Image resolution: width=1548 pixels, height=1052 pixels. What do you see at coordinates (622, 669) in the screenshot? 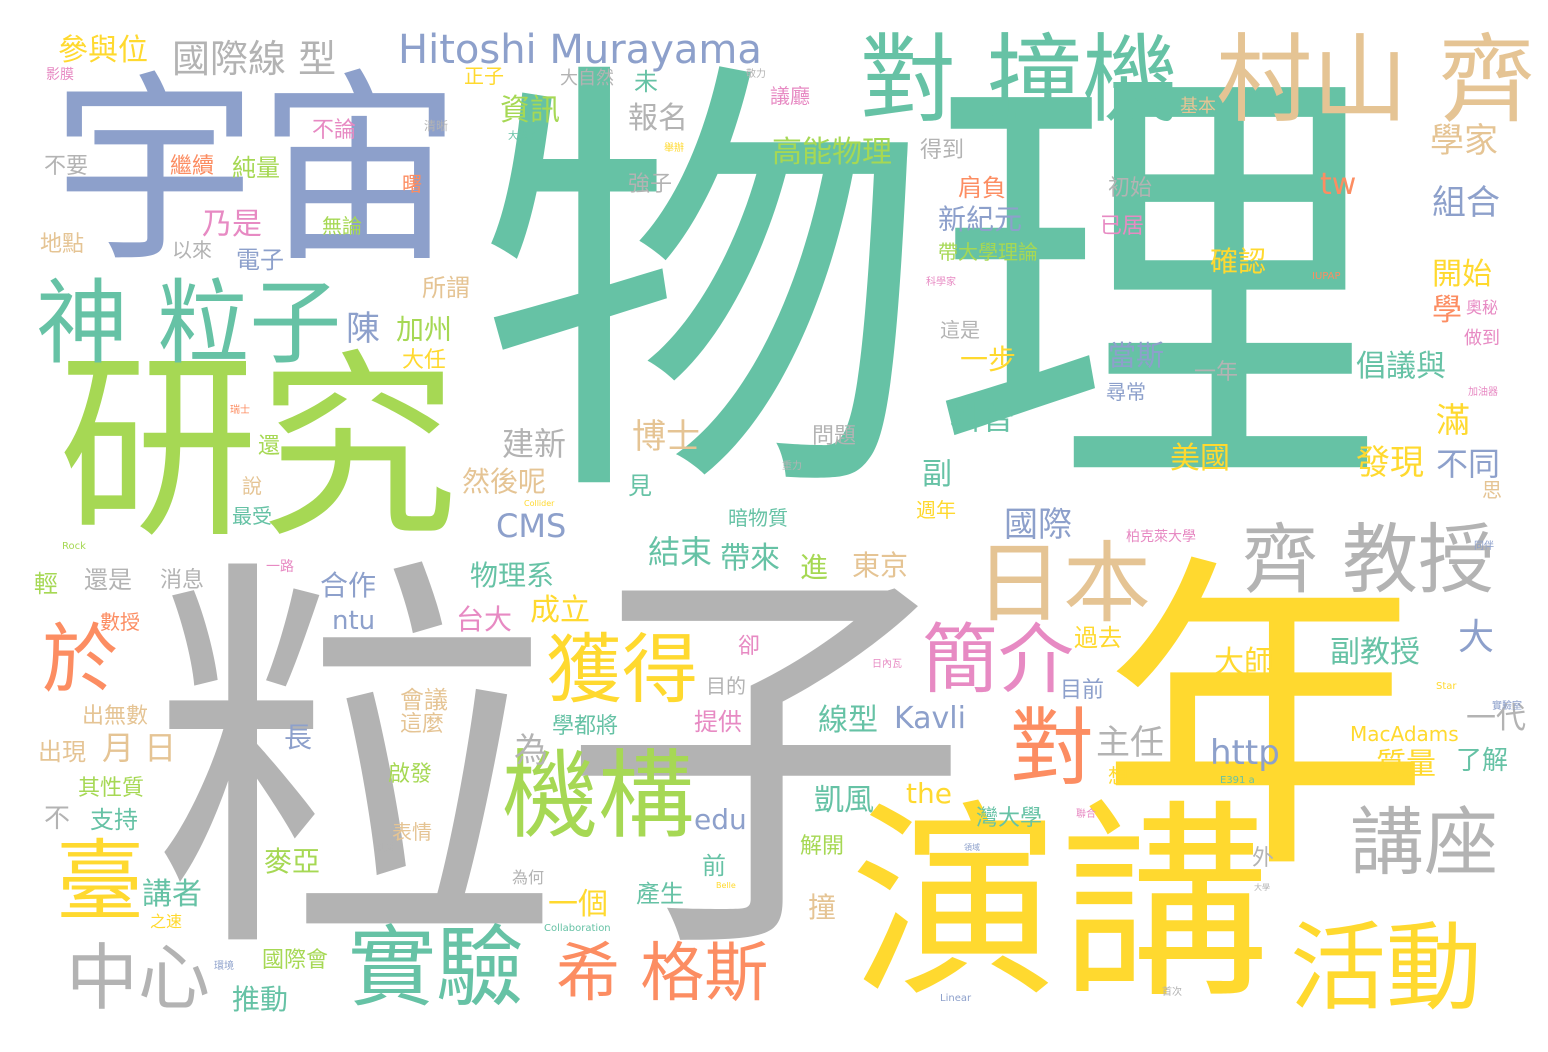
I see `word-obtain: 獲得` at bounding box center [622, 669].